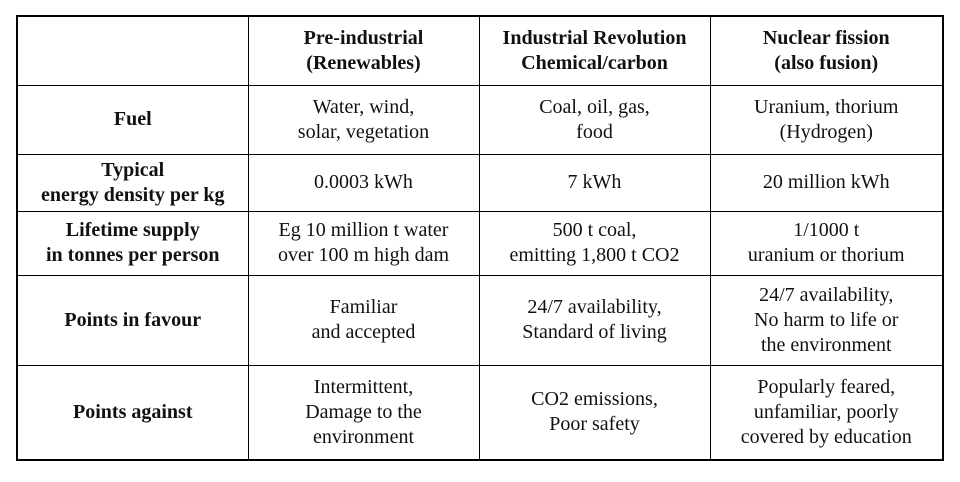 The image size is (960, 482). What do you see at coordinates (132, 320) in the screenshot?
I see `row-label-points-in-favour: Points in favour` at bounding box center [132, 320].